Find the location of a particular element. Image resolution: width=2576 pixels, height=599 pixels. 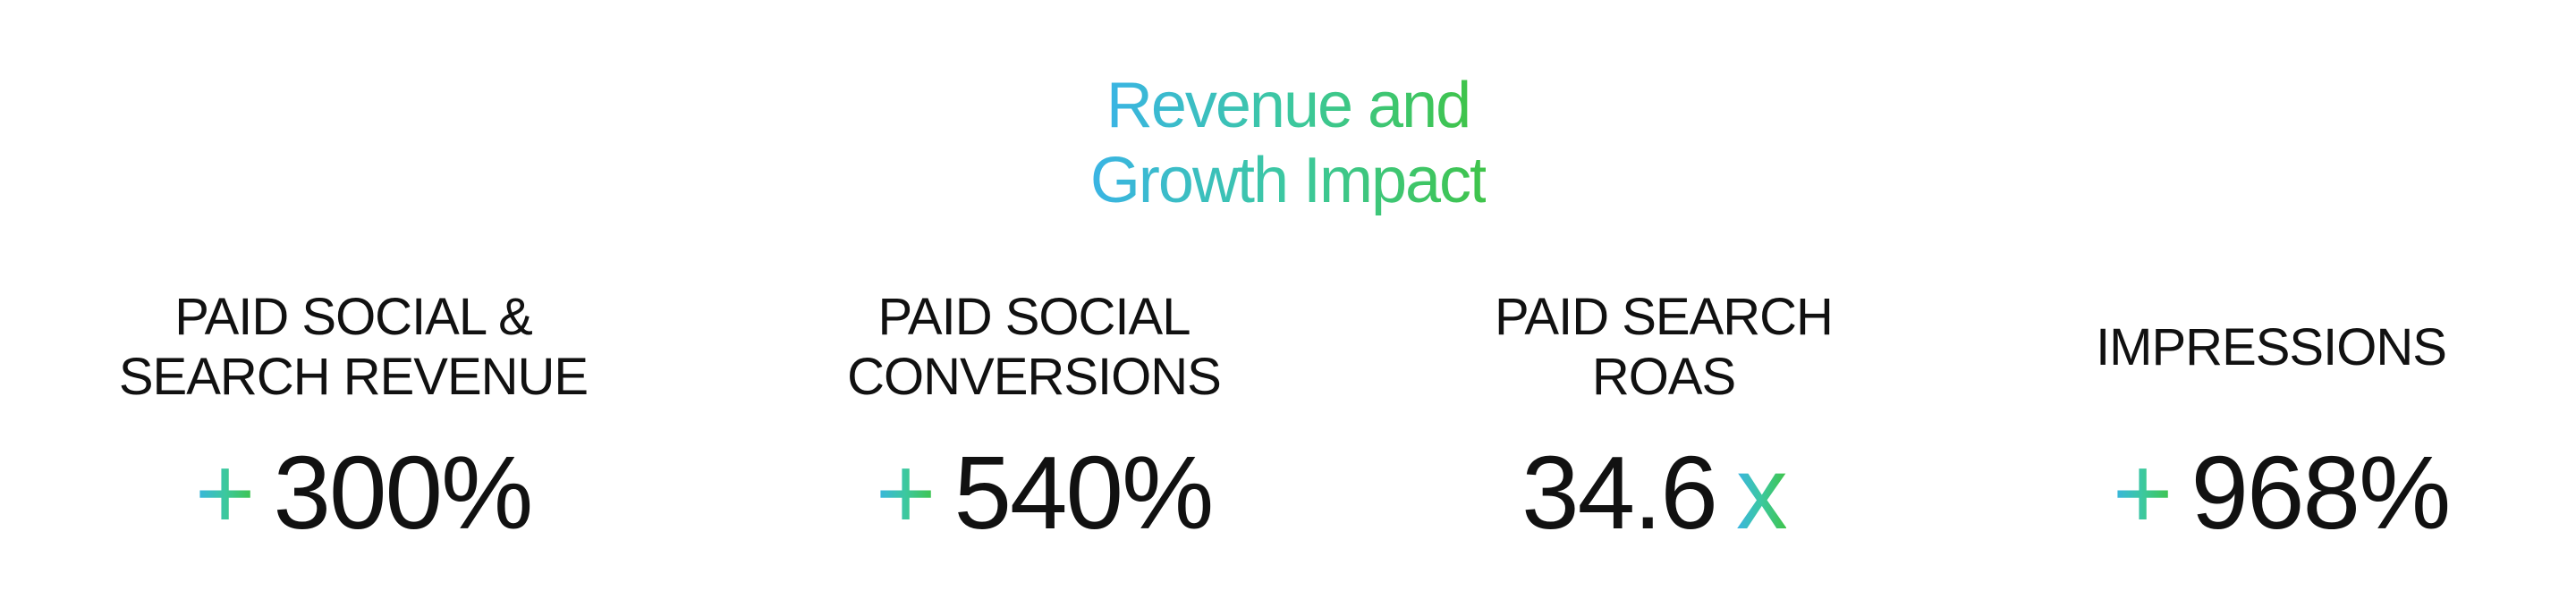

stat-label-line: CONVERSIONS is located at coordinates (1034, 377).